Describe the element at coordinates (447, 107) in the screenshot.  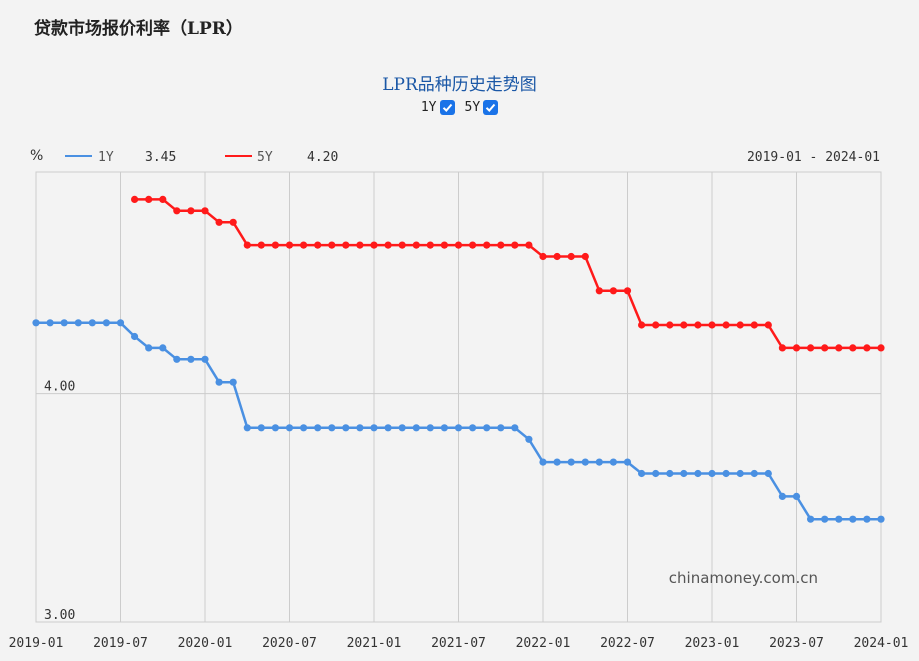
I see `toggle-1y-checkbox` at that location.